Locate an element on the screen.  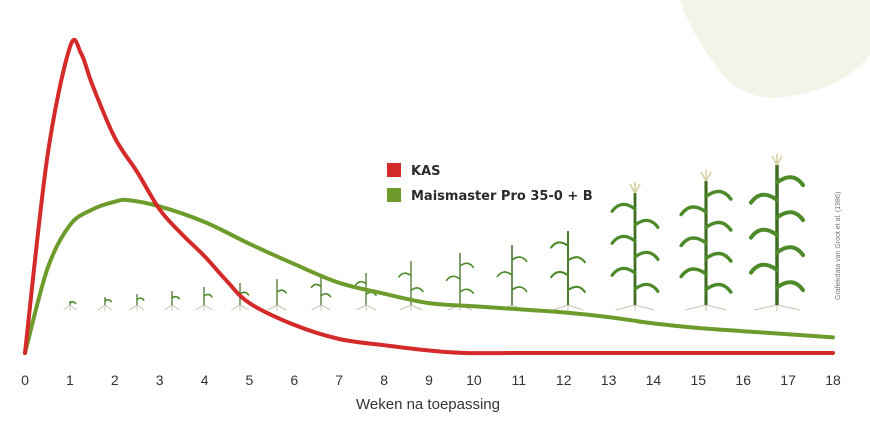
x-tick-label: 6 is located at coordinates (294, 380).